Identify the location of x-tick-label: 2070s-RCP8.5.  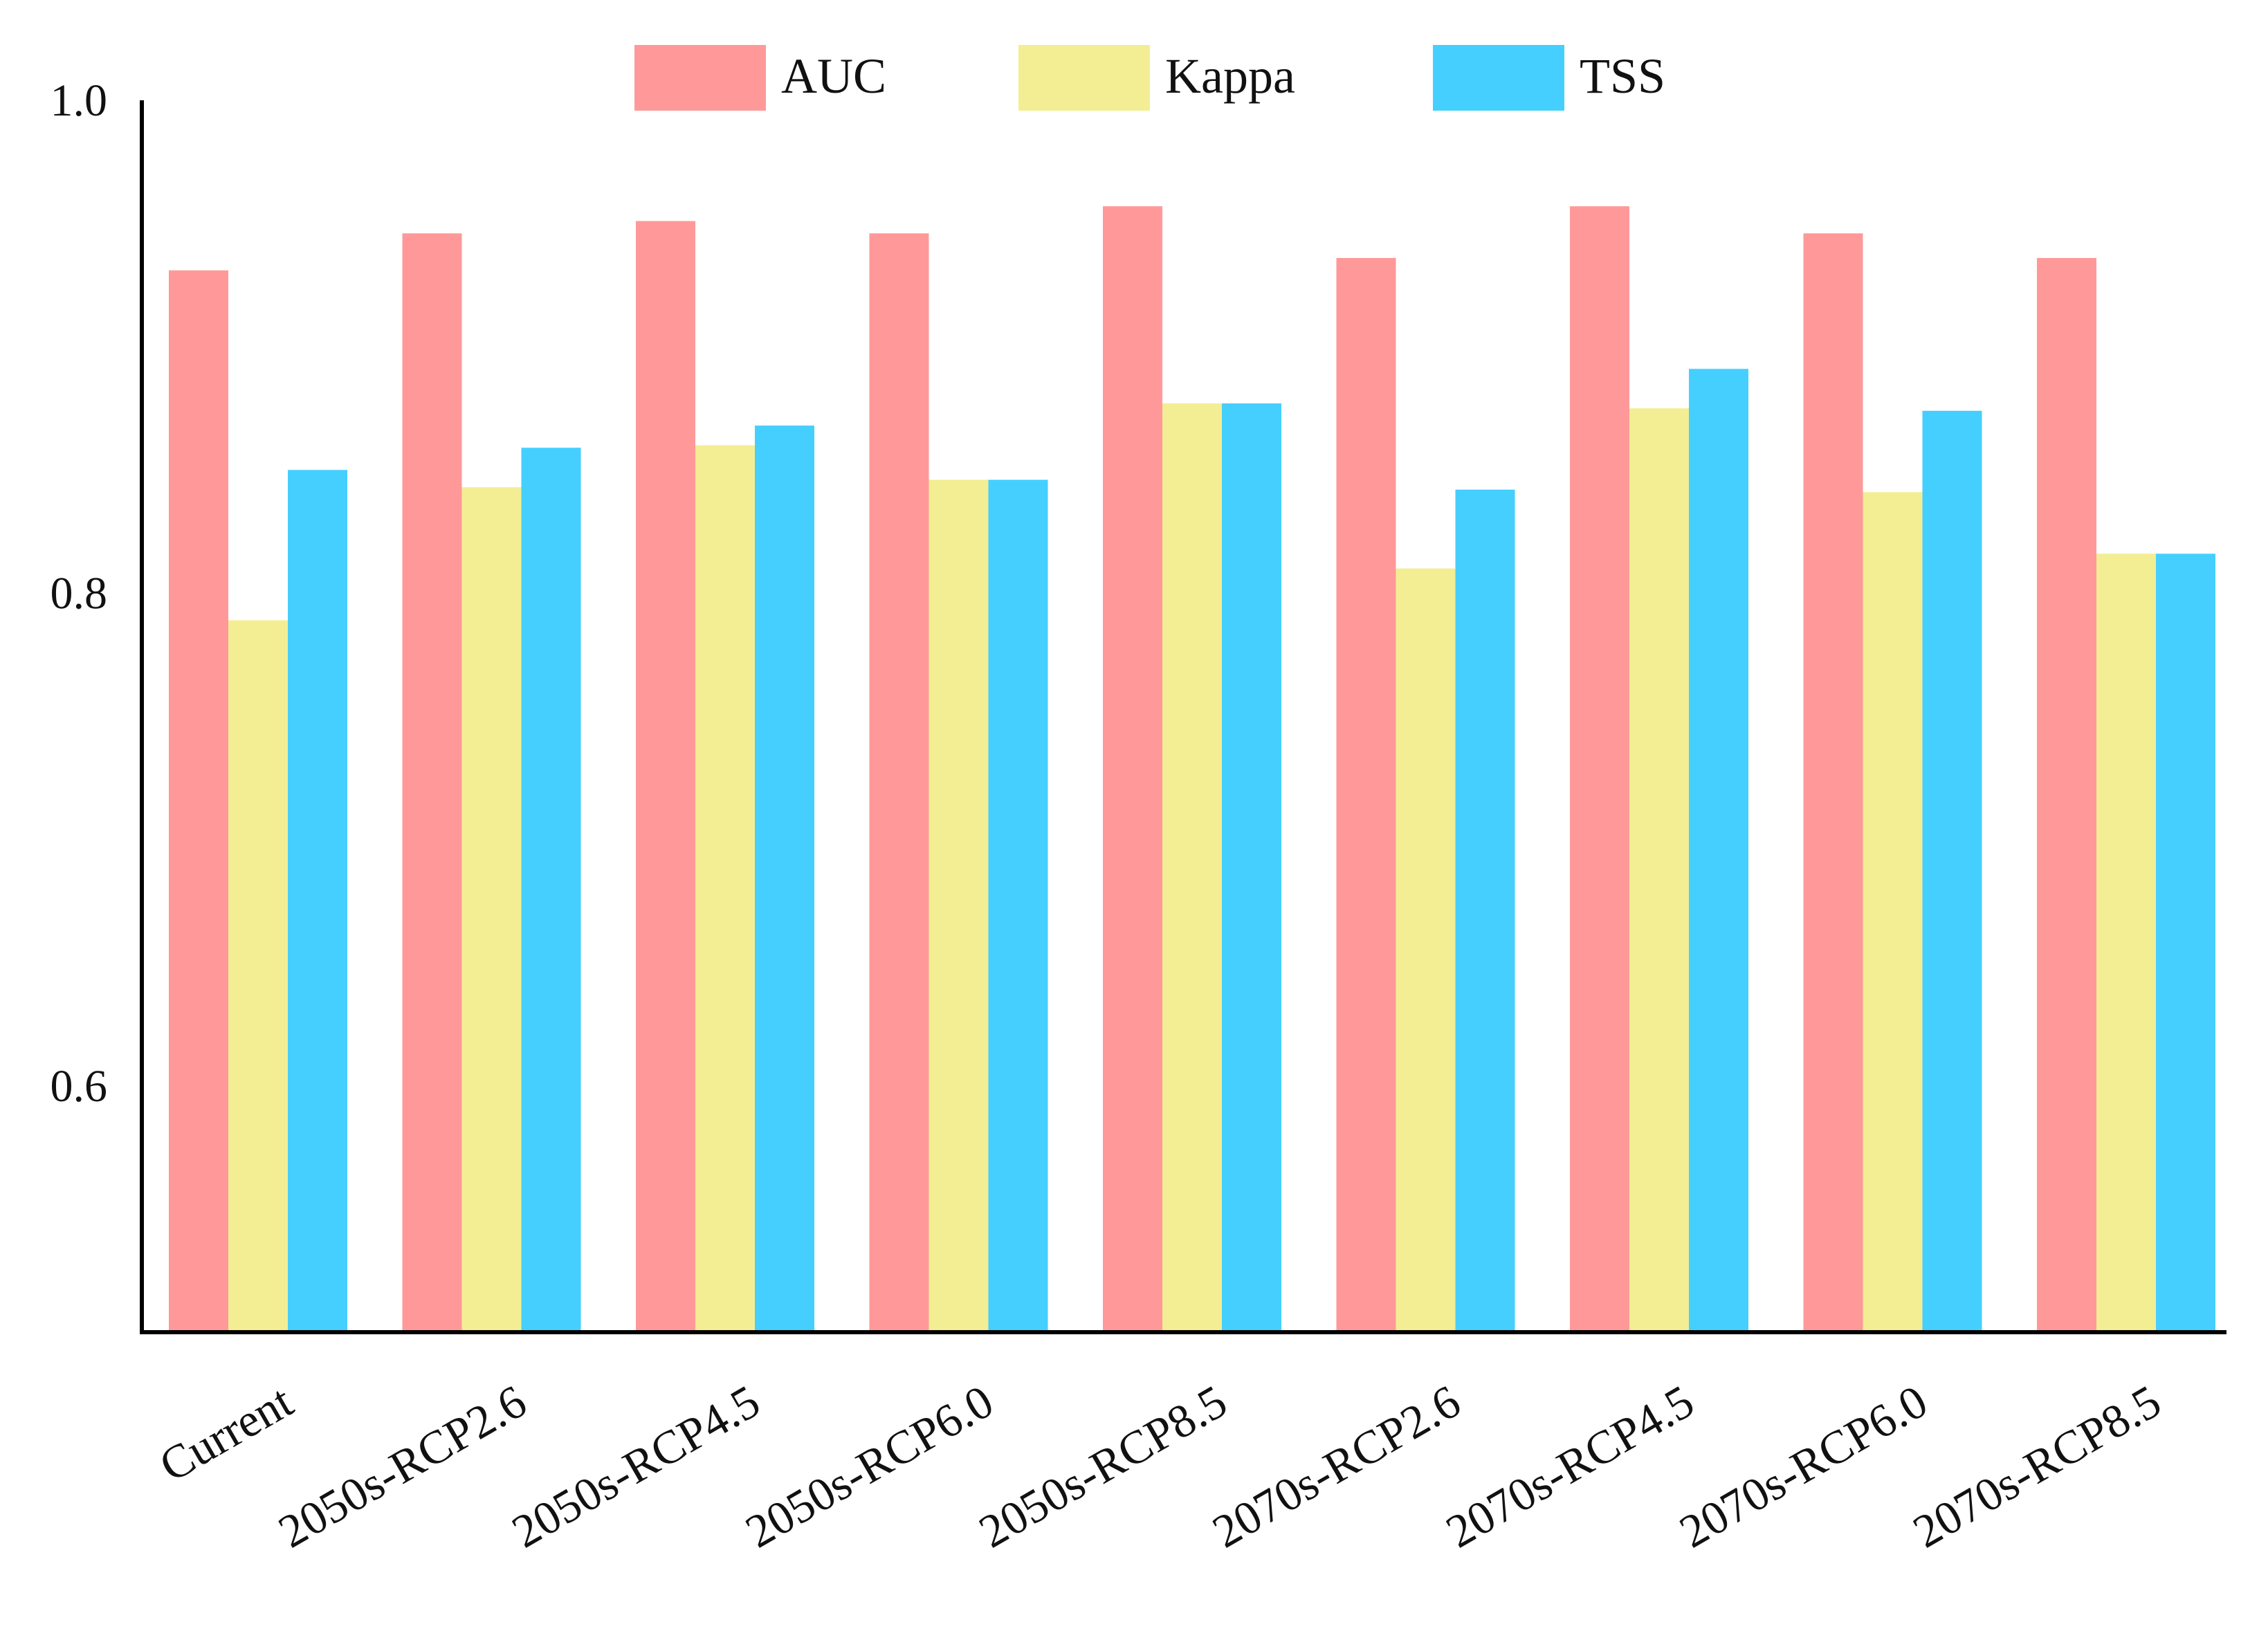
(2036, 1466).